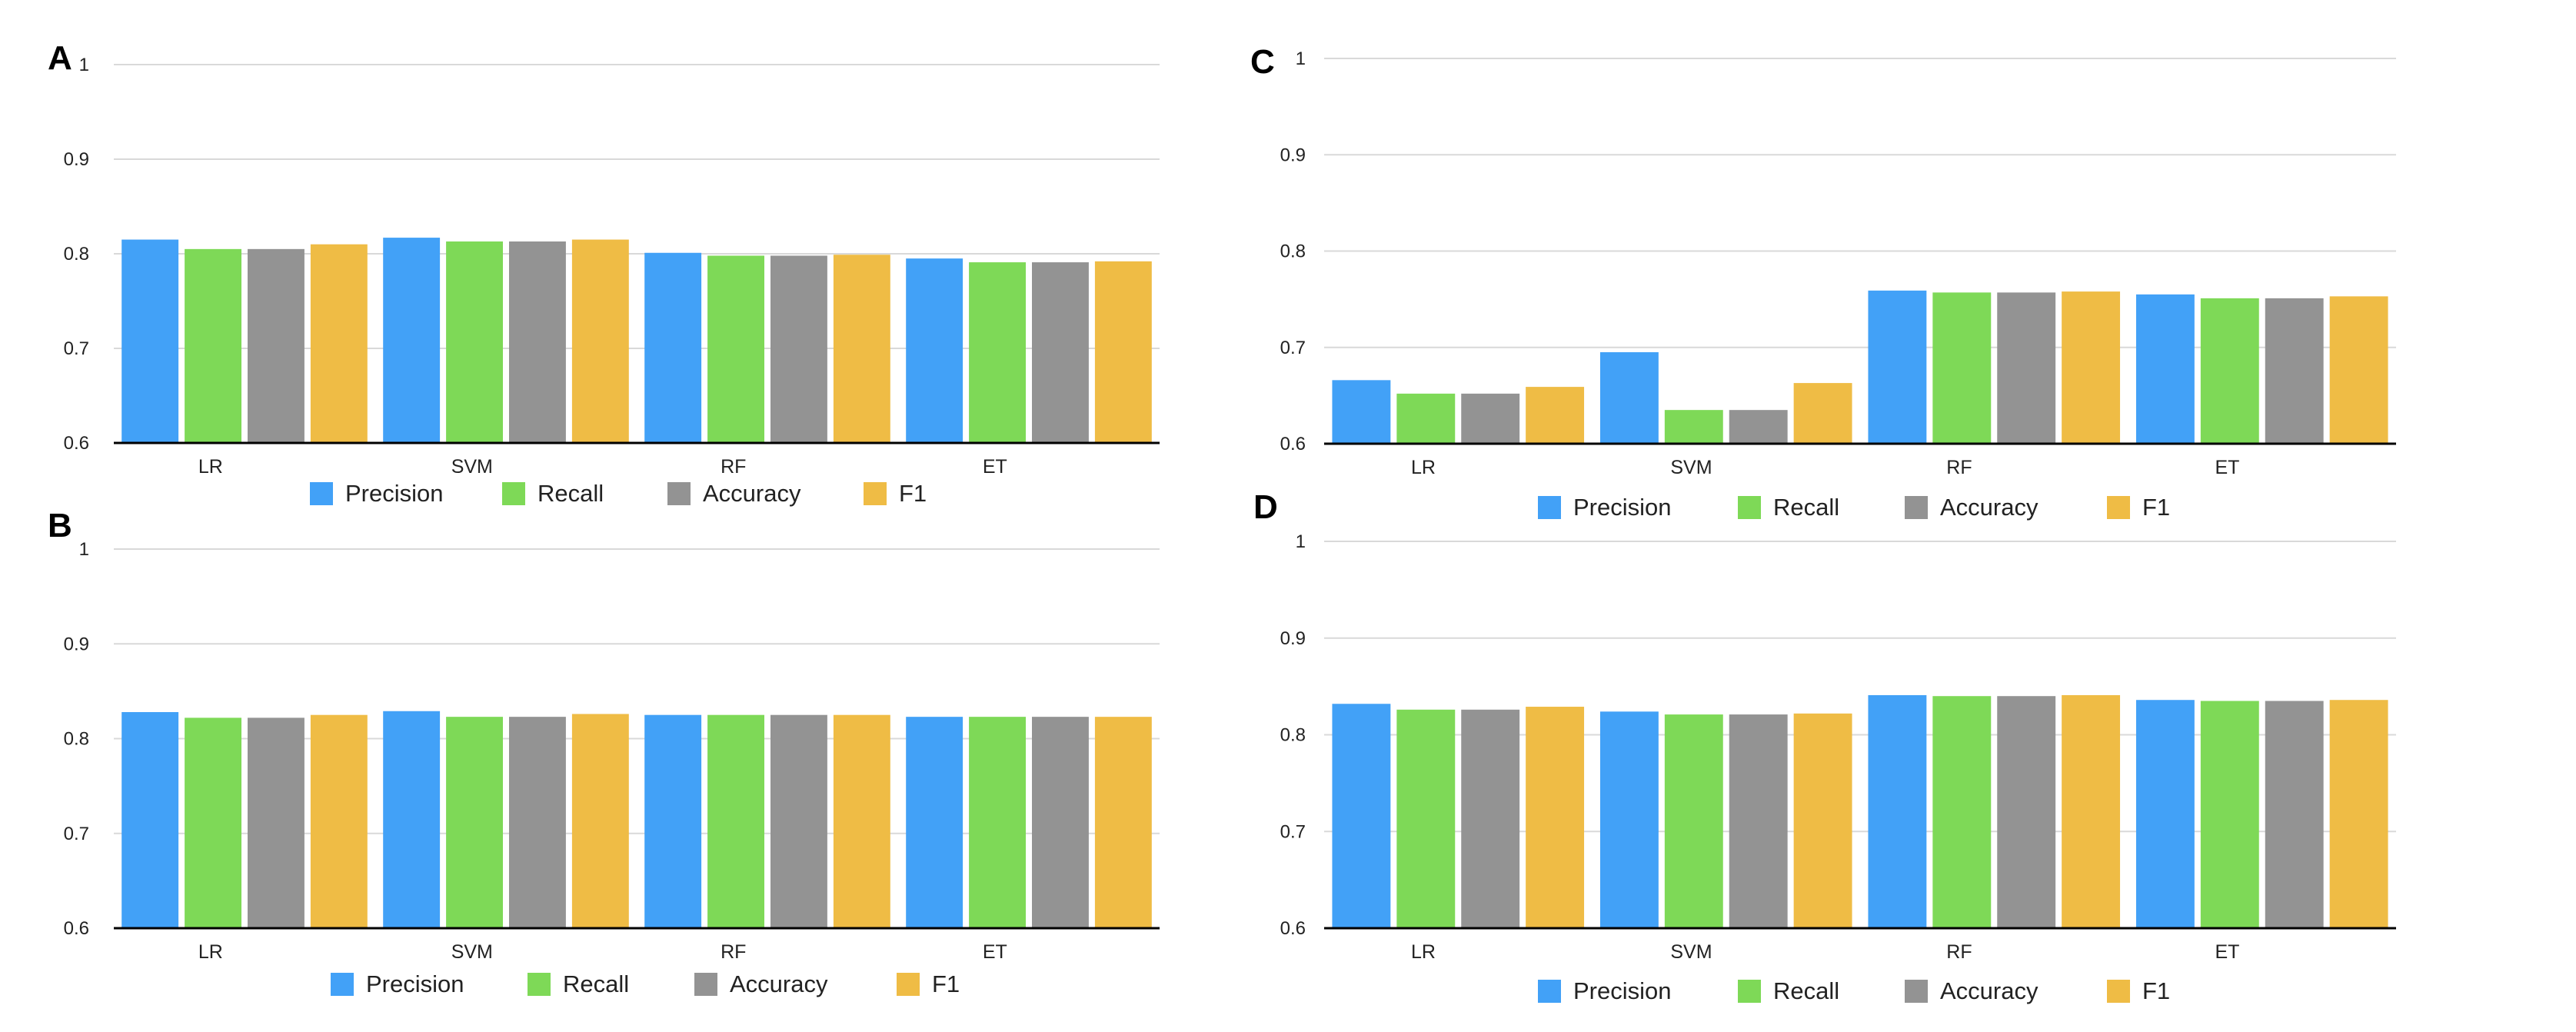 The height and width of the screenshot is (1032, 2576). Describe the element at coordinates (60, 525) in the screenshot. I see `panel-label: B` at that location.